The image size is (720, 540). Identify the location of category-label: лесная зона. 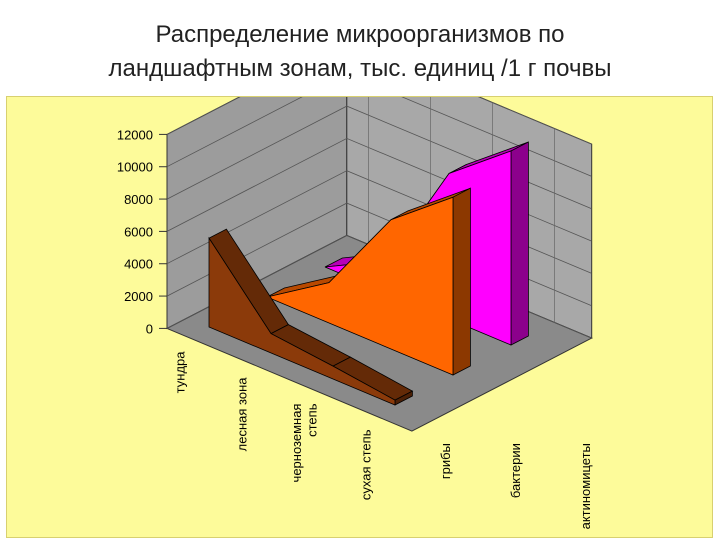
(242, 414).